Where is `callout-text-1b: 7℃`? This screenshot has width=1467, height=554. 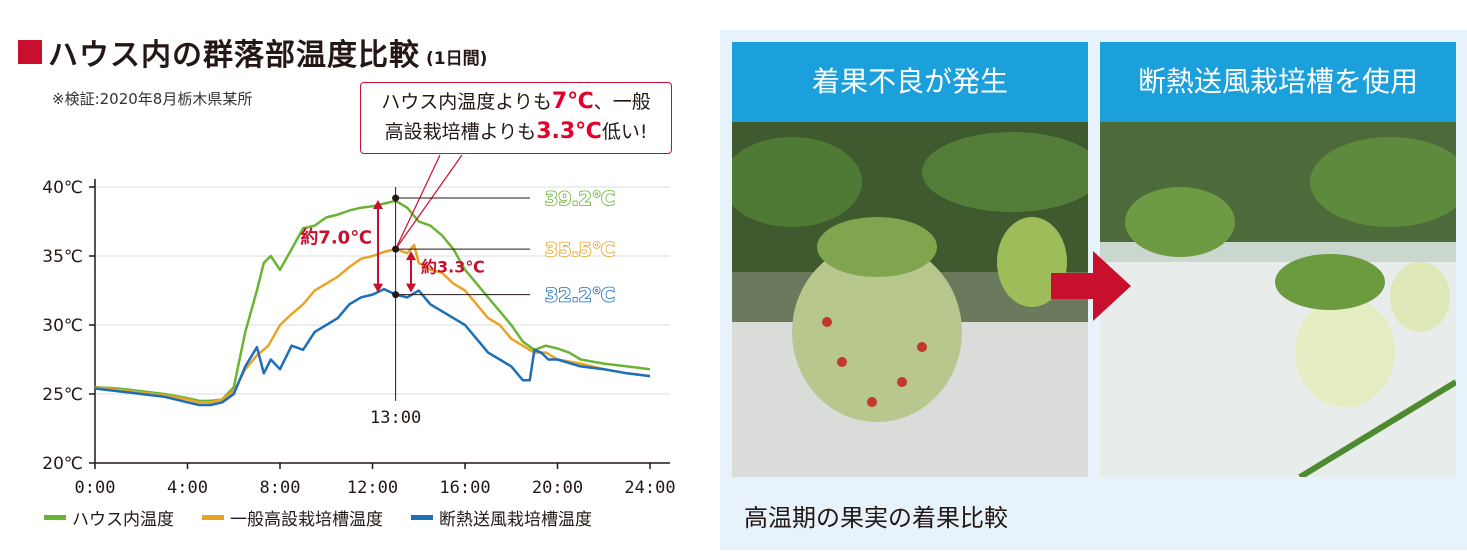 callout-text-1b: 7℃ is located at coordinates (572, 101).